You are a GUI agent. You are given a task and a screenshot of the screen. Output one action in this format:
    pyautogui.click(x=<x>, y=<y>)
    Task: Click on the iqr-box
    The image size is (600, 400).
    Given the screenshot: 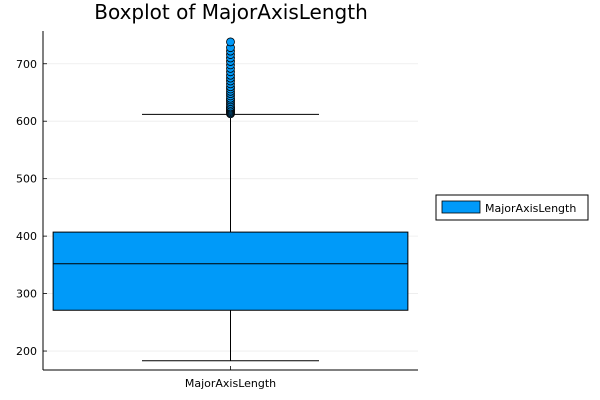 What is the action you would take?
    pyautogui.click(x=230, y=271)
    